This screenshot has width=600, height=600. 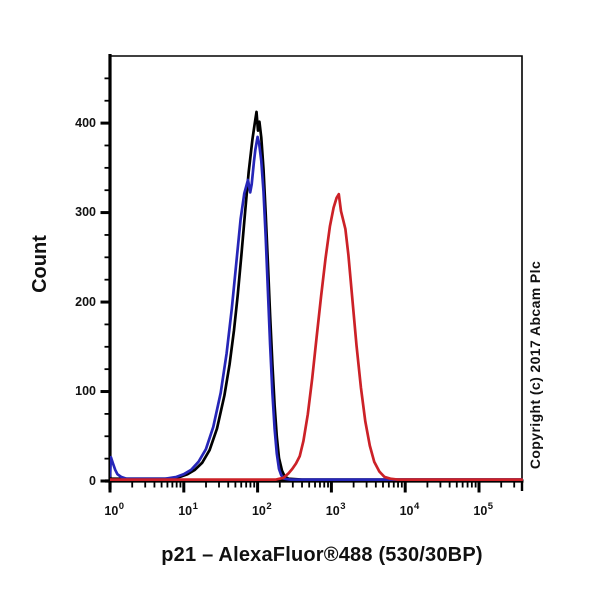 I want to click on y-axis-title: Count, so click(x=40, y=264).